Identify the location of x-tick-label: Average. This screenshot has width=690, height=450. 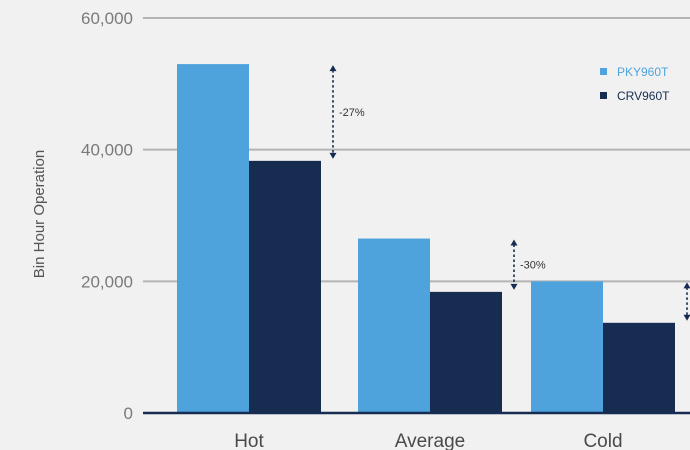
(430, 440).